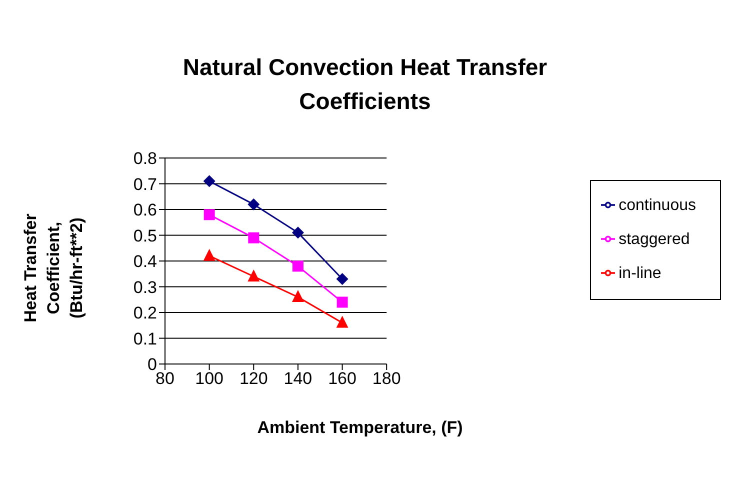  Describe the element at coordinates (253, 378) in the screenshot. I see `x-tick-label: 120` at that location.